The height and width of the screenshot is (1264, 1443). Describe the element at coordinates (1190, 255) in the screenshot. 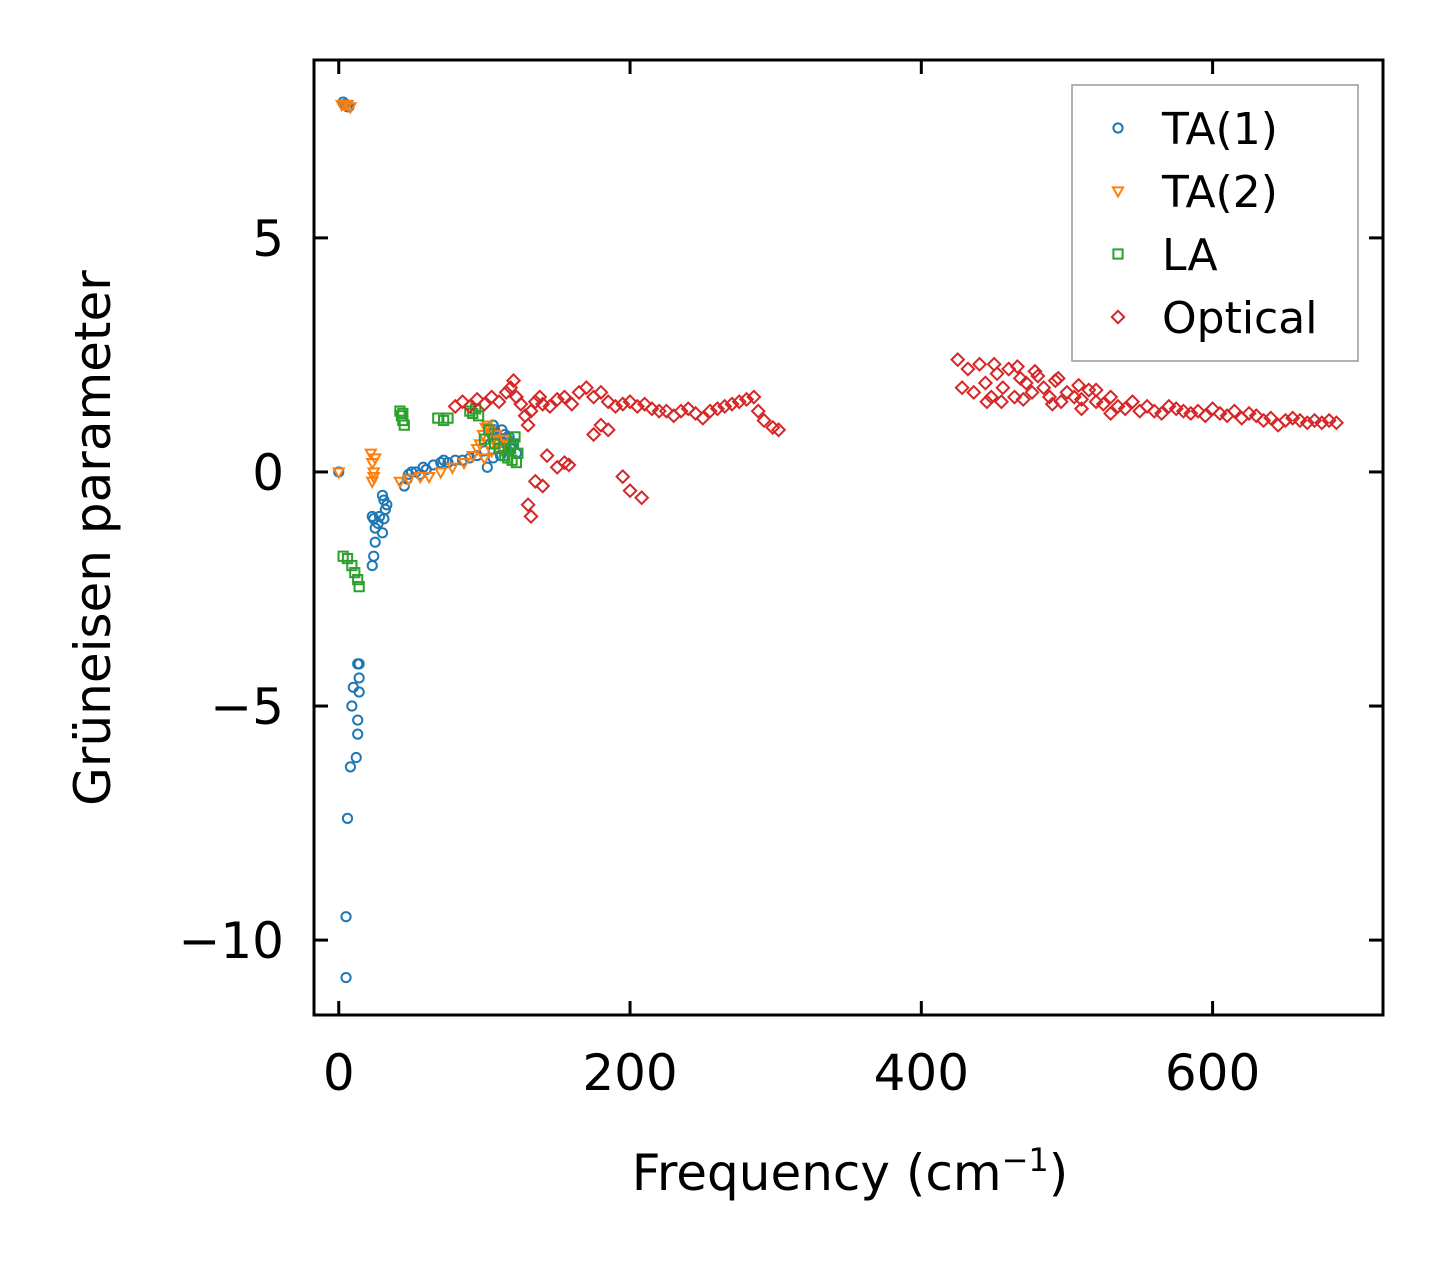

I see `legend-label-la: LA` at that location.